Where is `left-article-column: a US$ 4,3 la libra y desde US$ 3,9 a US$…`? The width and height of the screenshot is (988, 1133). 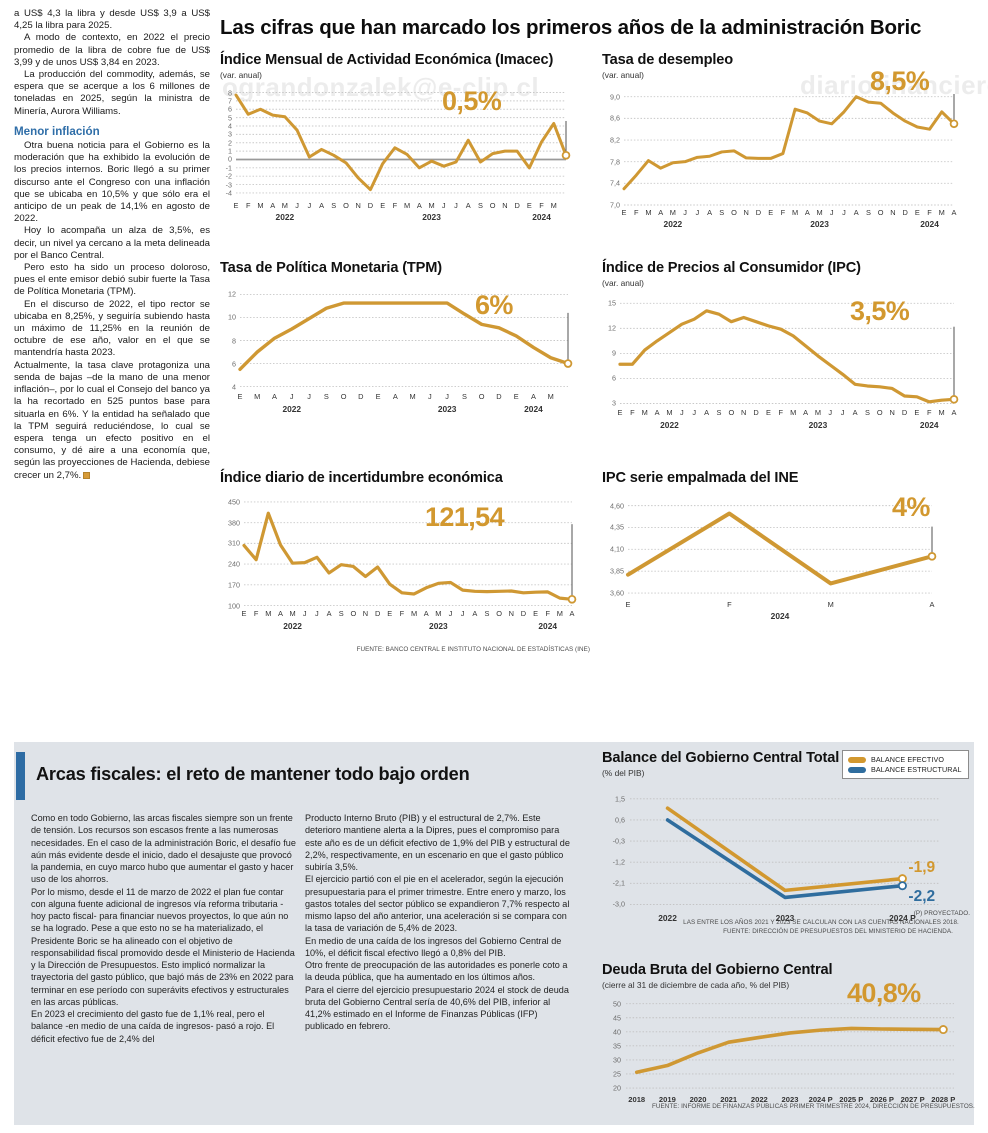
left-article-column: a US$ 4,3 la libra y desde US$ 3,9 a US$… is located at coordinates (112, 245).